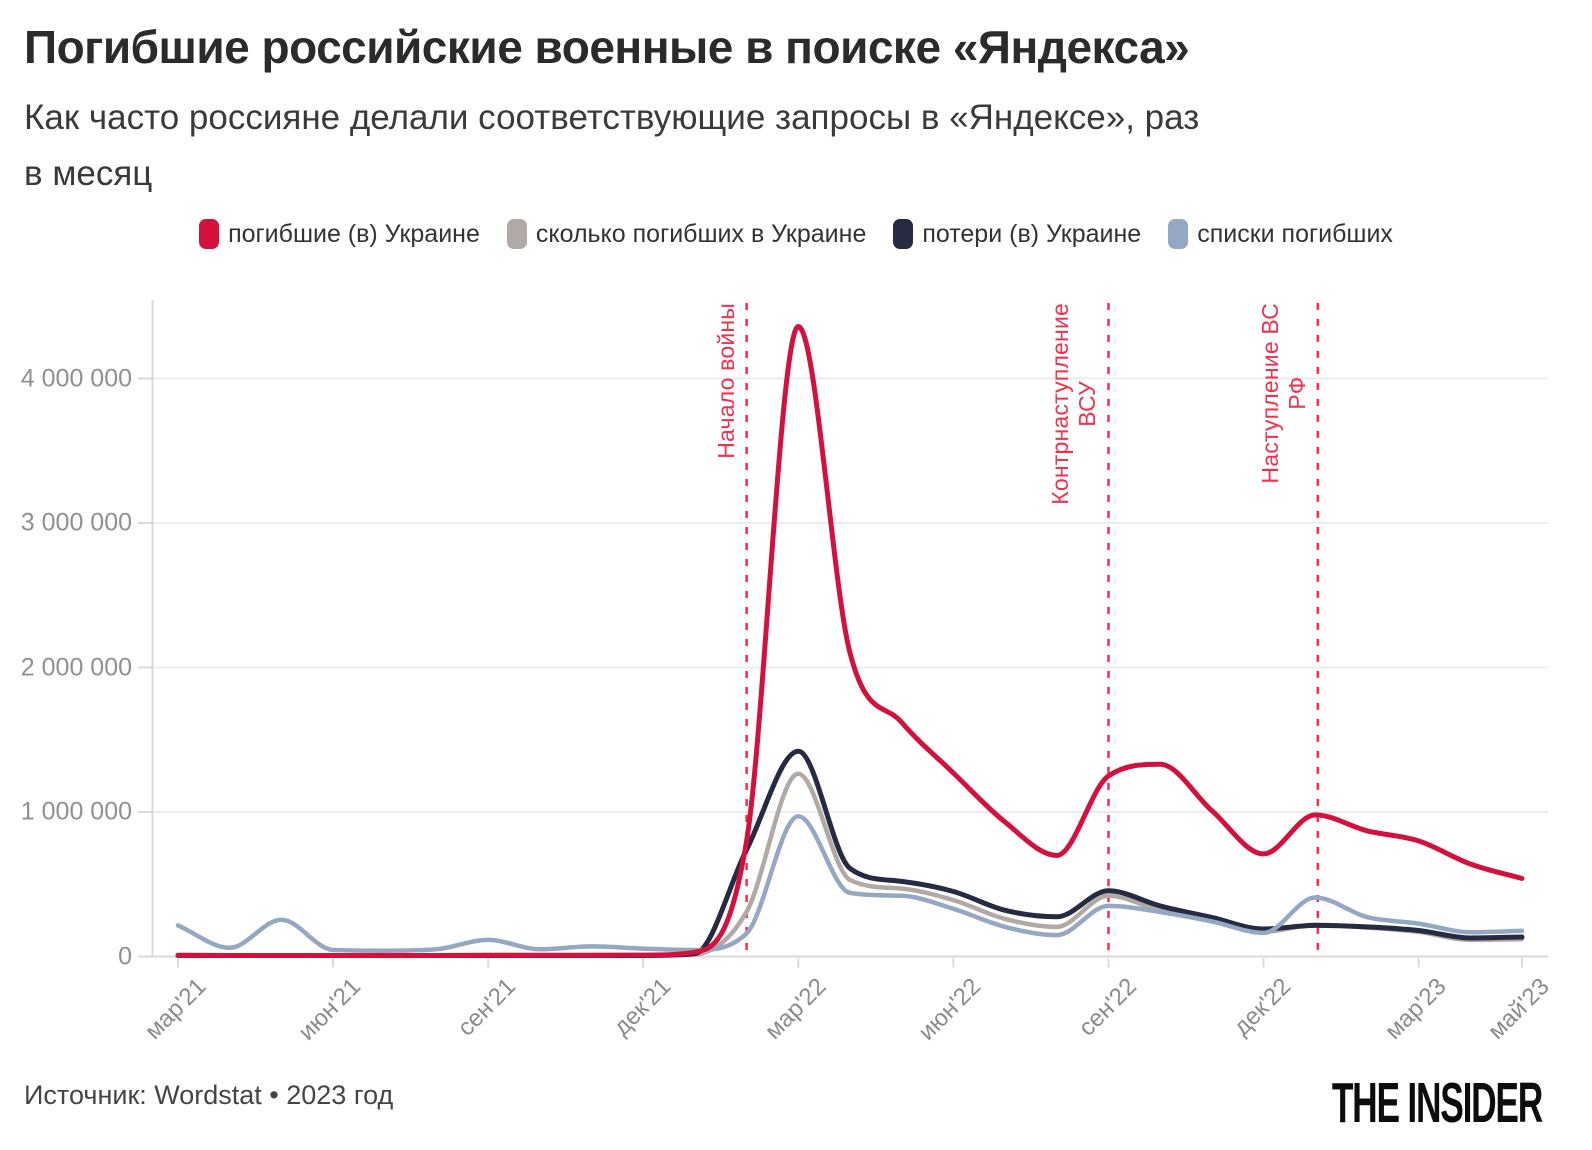 Image resolution: width=1592 pixels, height=1150 pixels. Describe the element at coordinates (125, 956) in the screenshot. I see `y-tick-label: 0` at that location.